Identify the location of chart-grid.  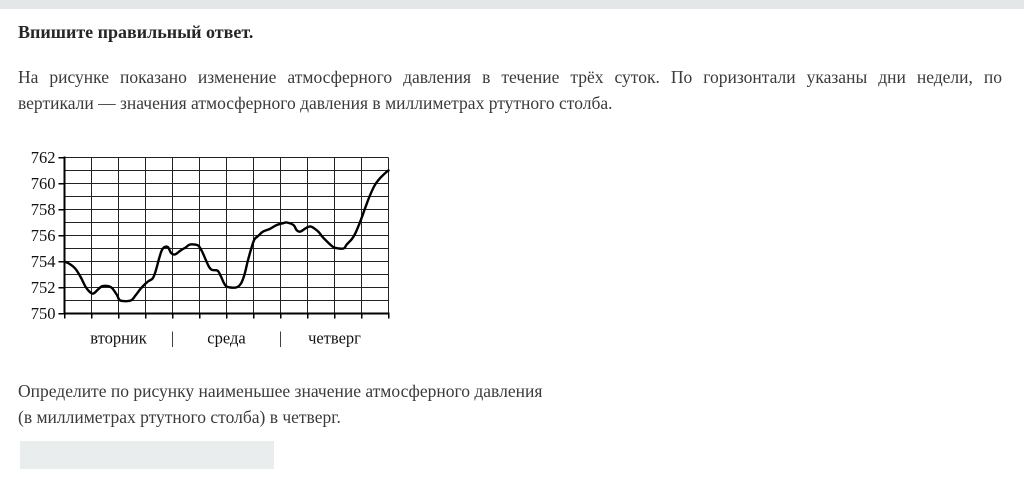
(226, 235).